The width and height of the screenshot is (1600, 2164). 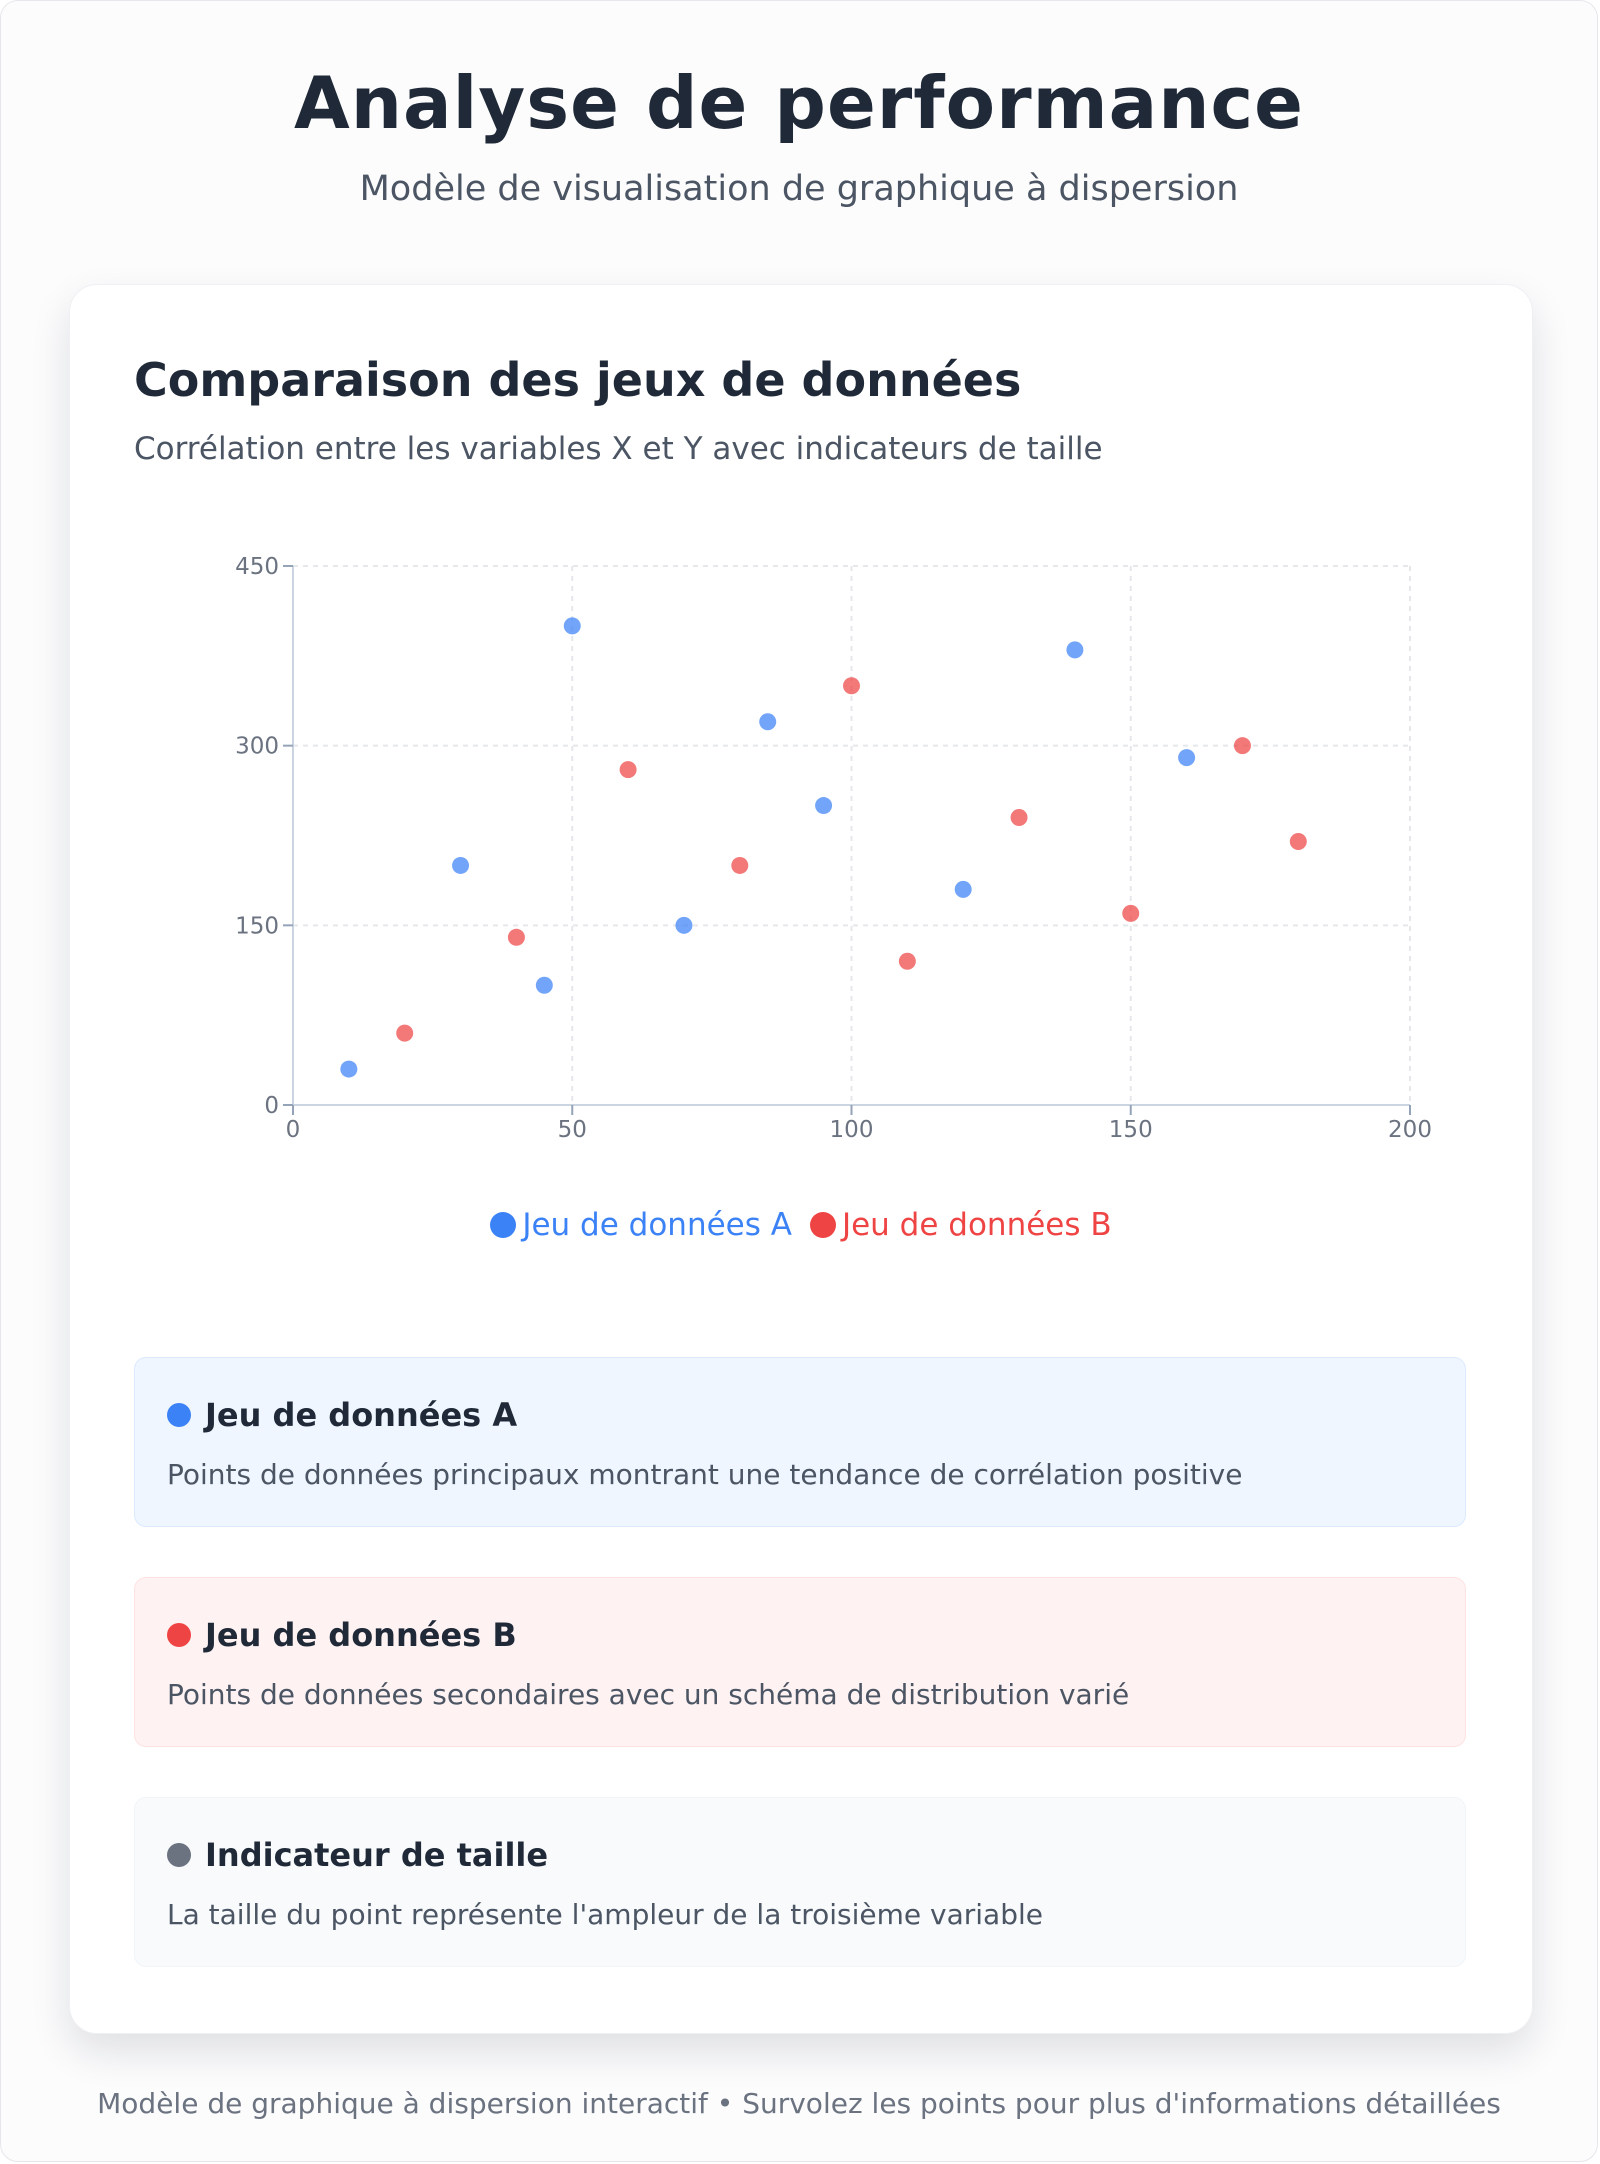 I want to click on legend-item-b: Jeu de données B, so click(x=960, y=1225).